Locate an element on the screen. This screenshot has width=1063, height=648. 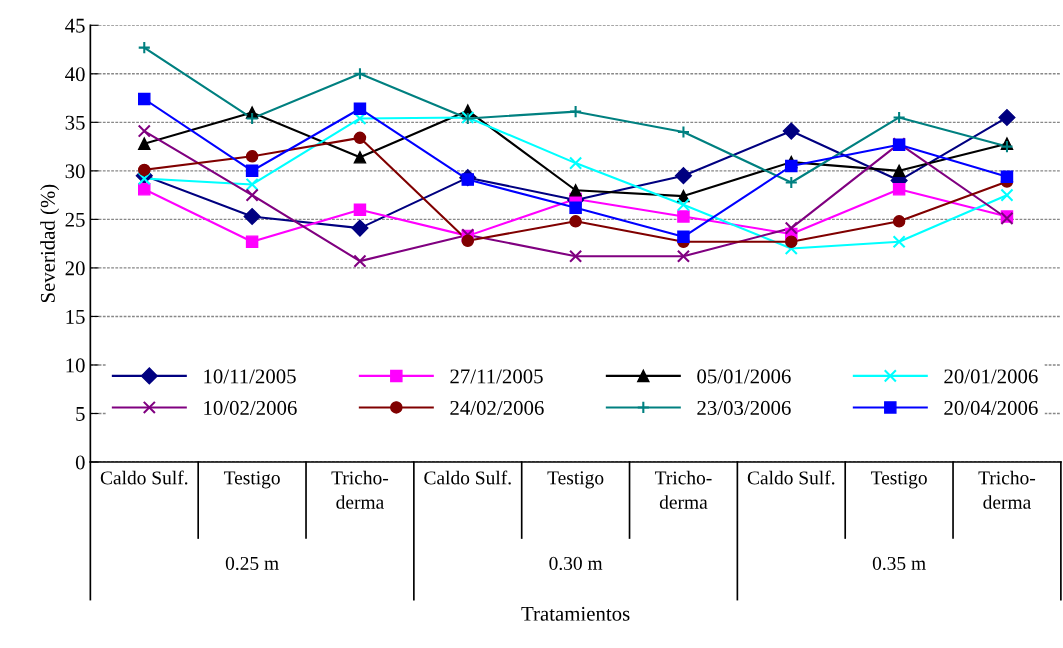
legend-label: 27/11/2005 is located at coordinates (496, 376).